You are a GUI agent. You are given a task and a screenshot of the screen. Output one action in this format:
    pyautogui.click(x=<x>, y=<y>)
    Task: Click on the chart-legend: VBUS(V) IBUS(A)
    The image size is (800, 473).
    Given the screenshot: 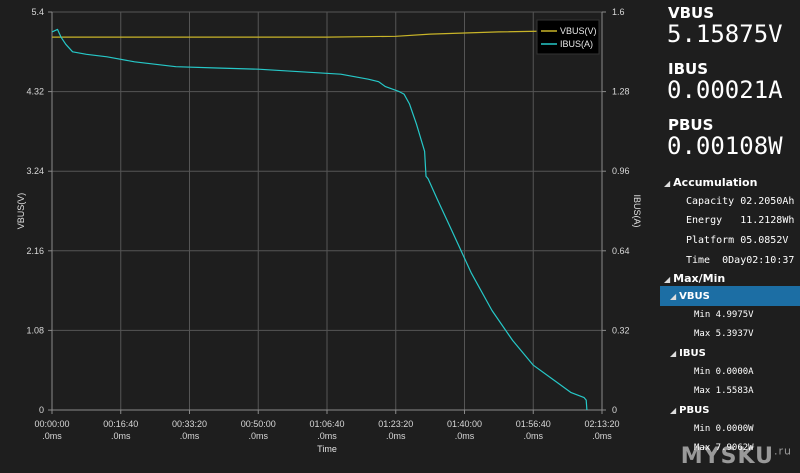 What is the action you would take?
    pyautogui.click(x=568, y=37)
    